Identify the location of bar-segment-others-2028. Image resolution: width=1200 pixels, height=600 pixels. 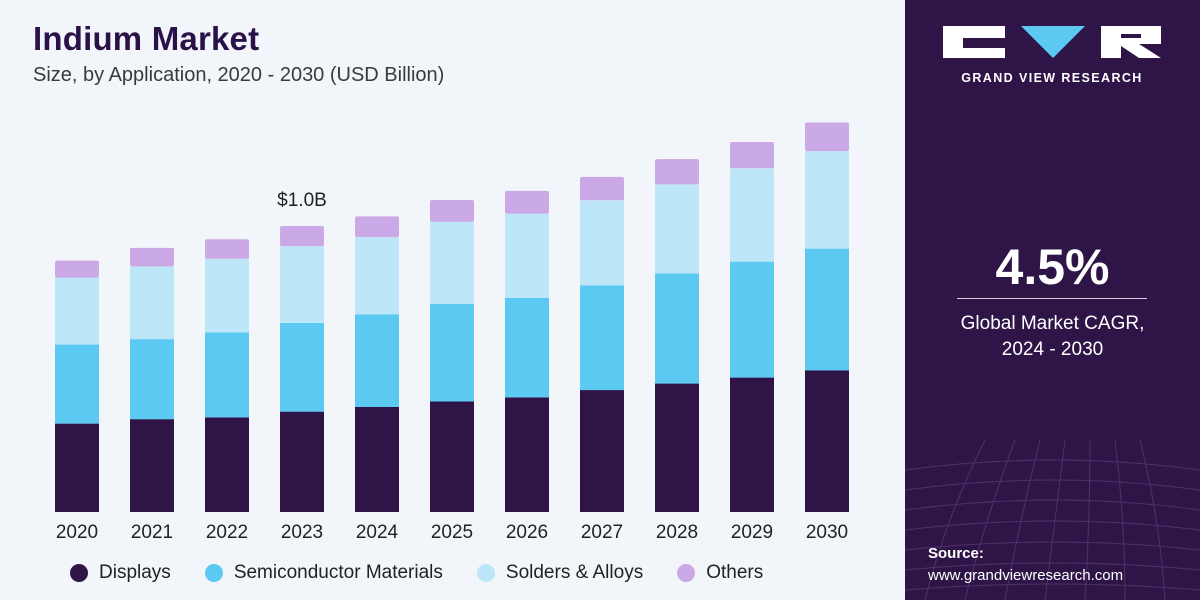
(677, 172).